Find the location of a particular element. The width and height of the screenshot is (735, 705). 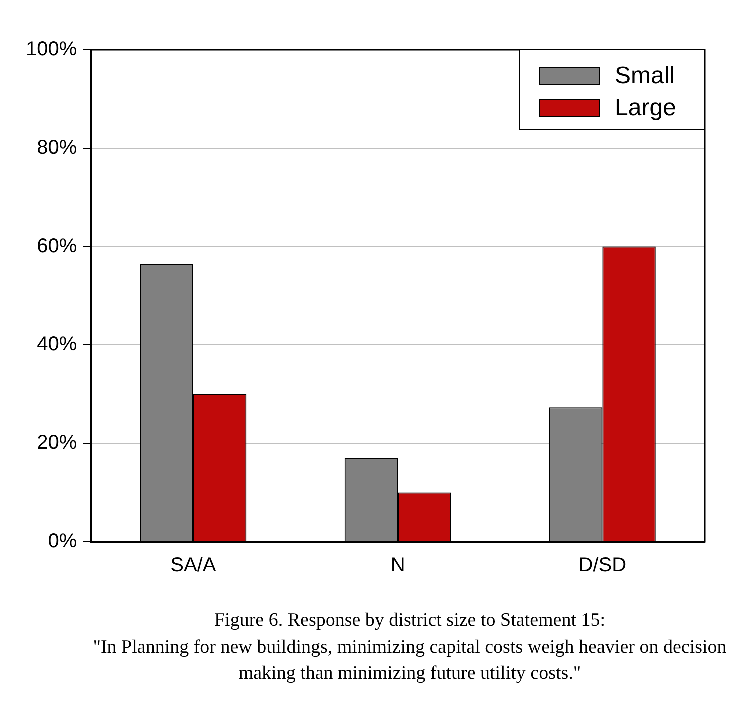

y-tick-label: 60% is located at coordinates (57, 246).